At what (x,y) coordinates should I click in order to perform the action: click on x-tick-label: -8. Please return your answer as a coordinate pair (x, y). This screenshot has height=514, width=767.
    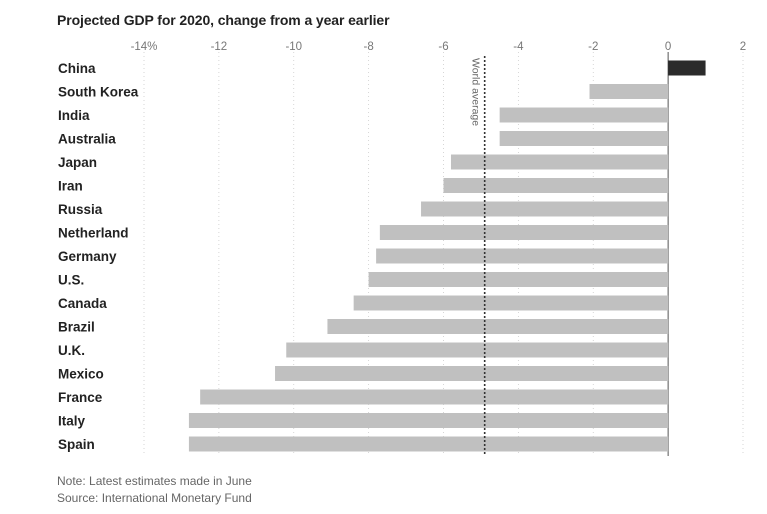
    Looking at the image, I should click on (369, 47).